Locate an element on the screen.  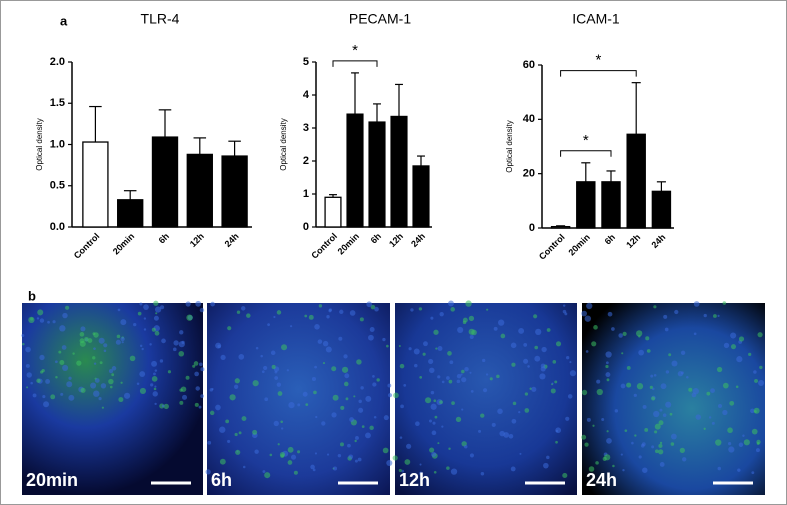
panel-label: a is located at coordinates (64, 20).